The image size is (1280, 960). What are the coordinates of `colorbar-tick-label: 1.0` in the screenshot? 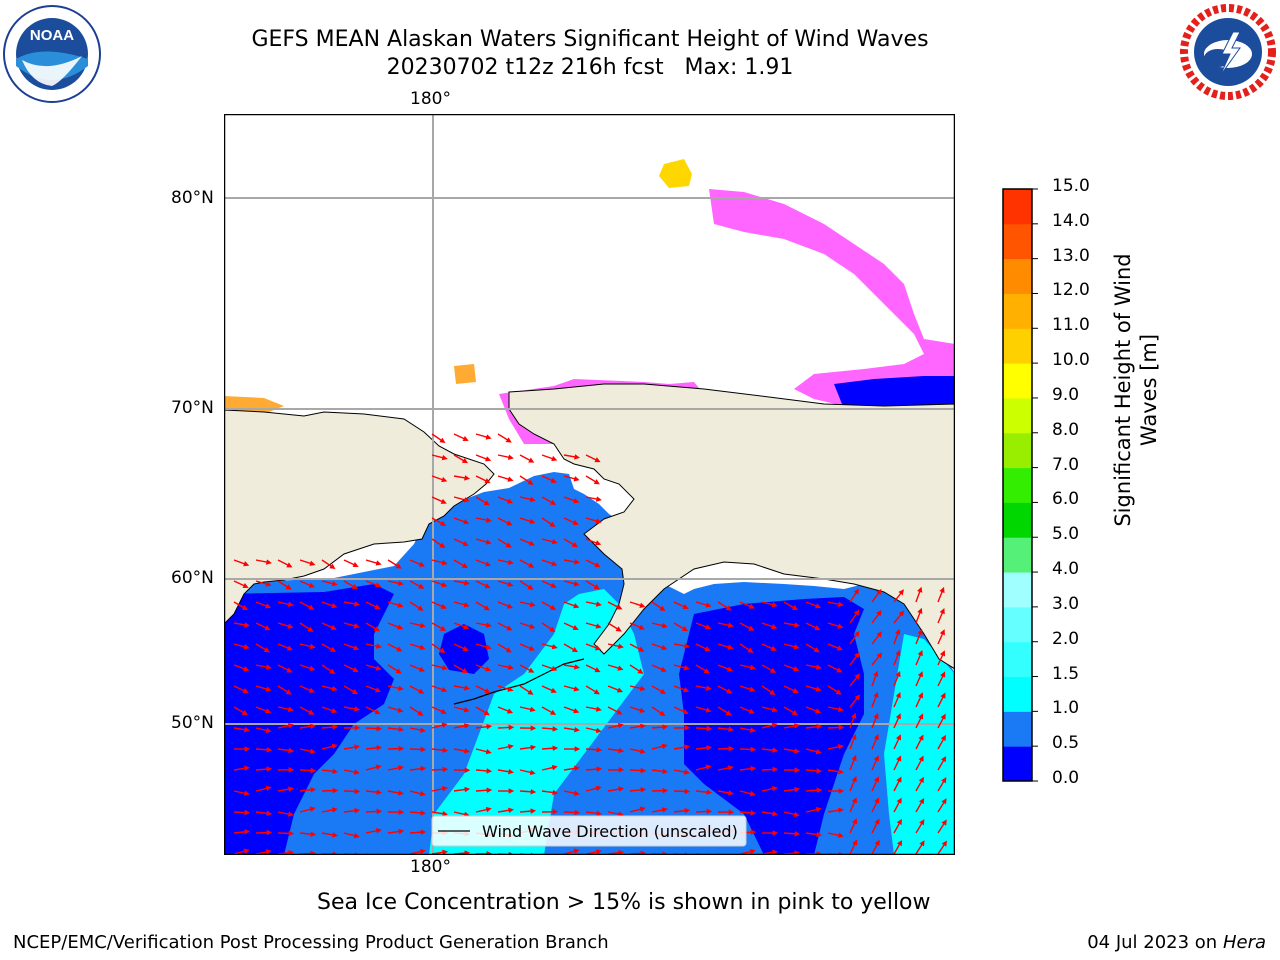 It's located at (1066, 708).